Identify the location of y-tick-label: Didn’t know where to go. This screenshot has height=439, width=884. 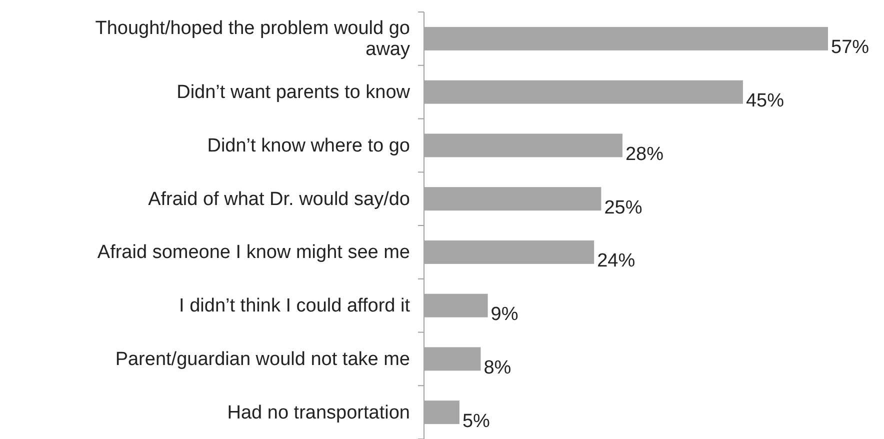
(308, 145).